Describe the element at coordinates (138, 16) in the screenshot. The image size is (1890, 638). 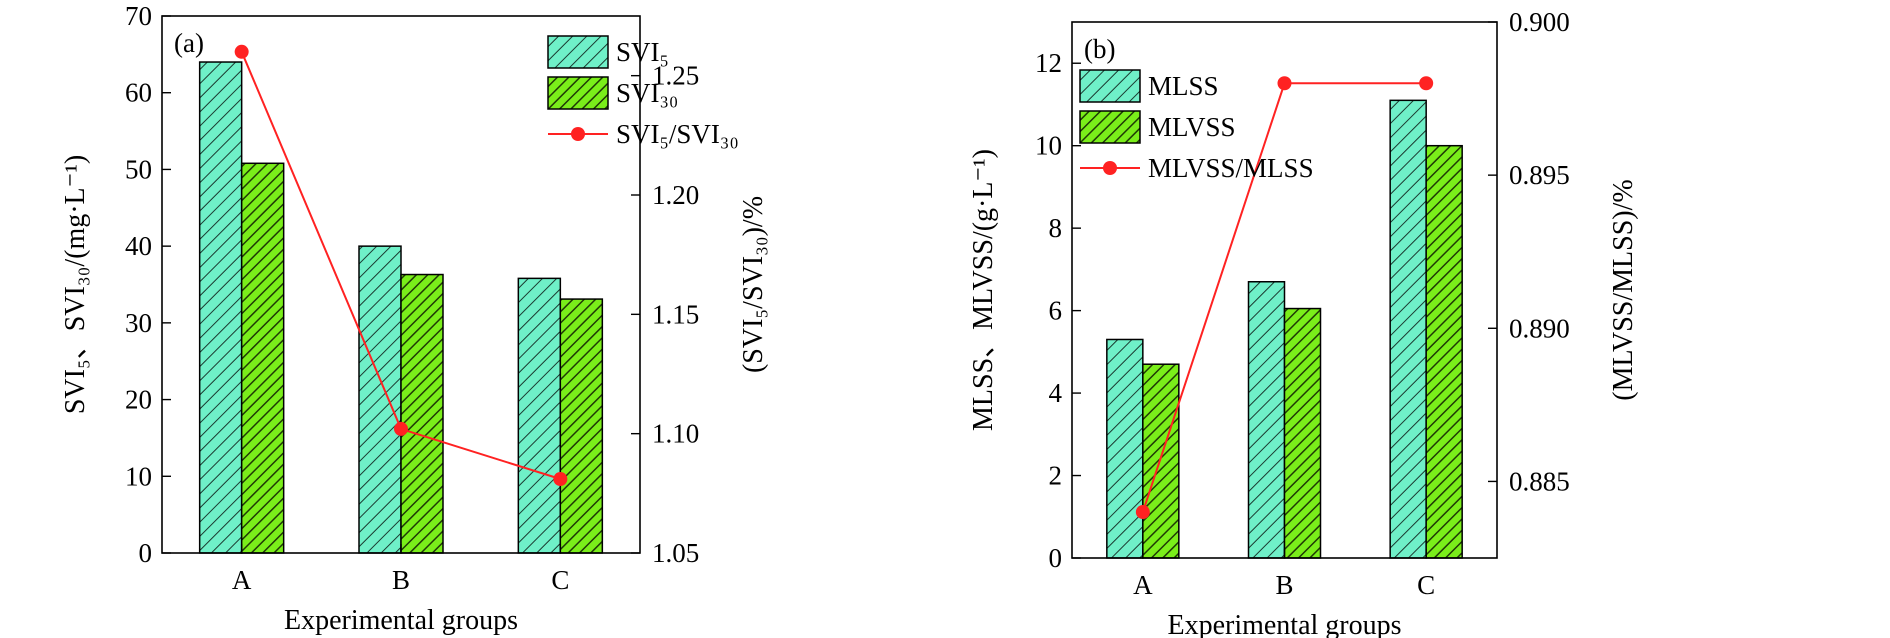
I see `y-tick-label: 70` at that location.